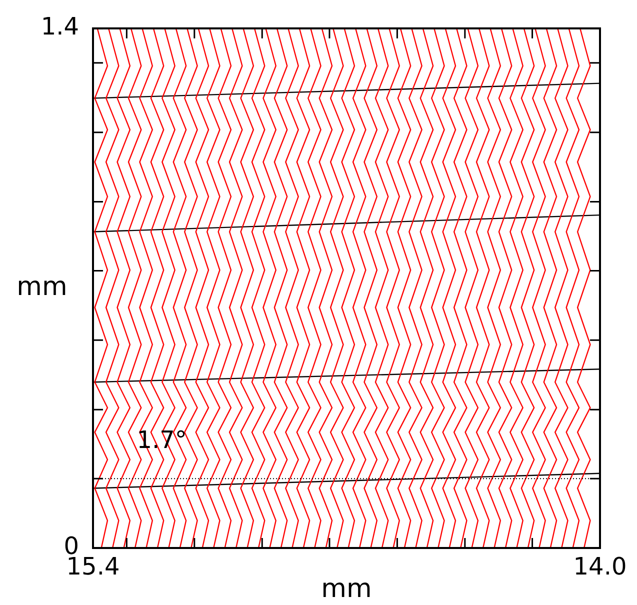 This screenshot has height=605, width=637. Describe the element at coordinates (59, 26) in the screenshot. I see `y-tick-label: 1.4` at that location.